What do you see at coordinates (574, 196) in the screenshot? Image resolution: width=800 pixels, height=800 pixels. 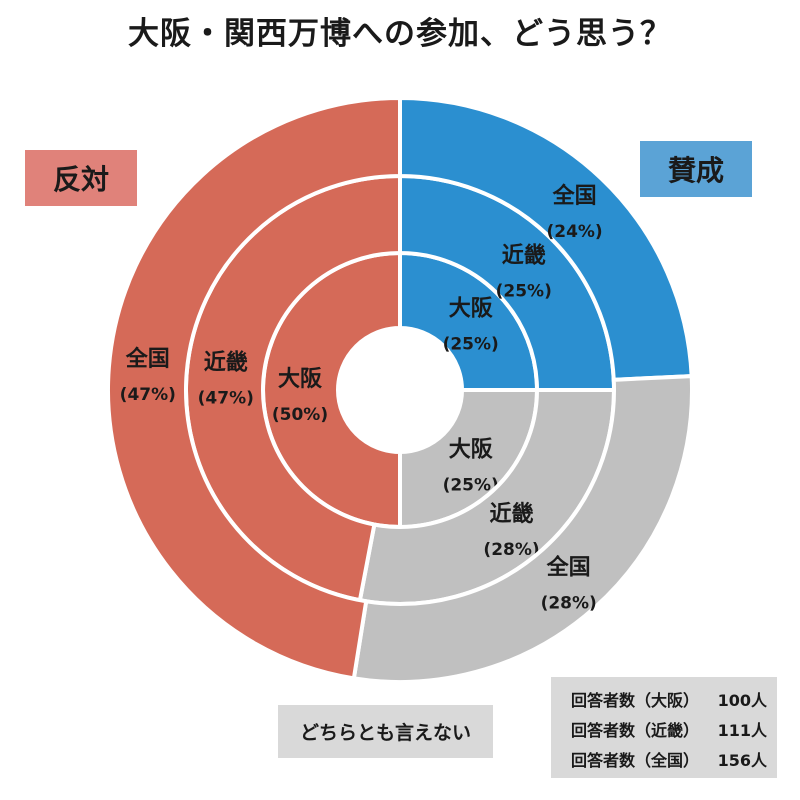 I see `slice-label-support-ring-3: 全国` at bounding box center [574, 196].